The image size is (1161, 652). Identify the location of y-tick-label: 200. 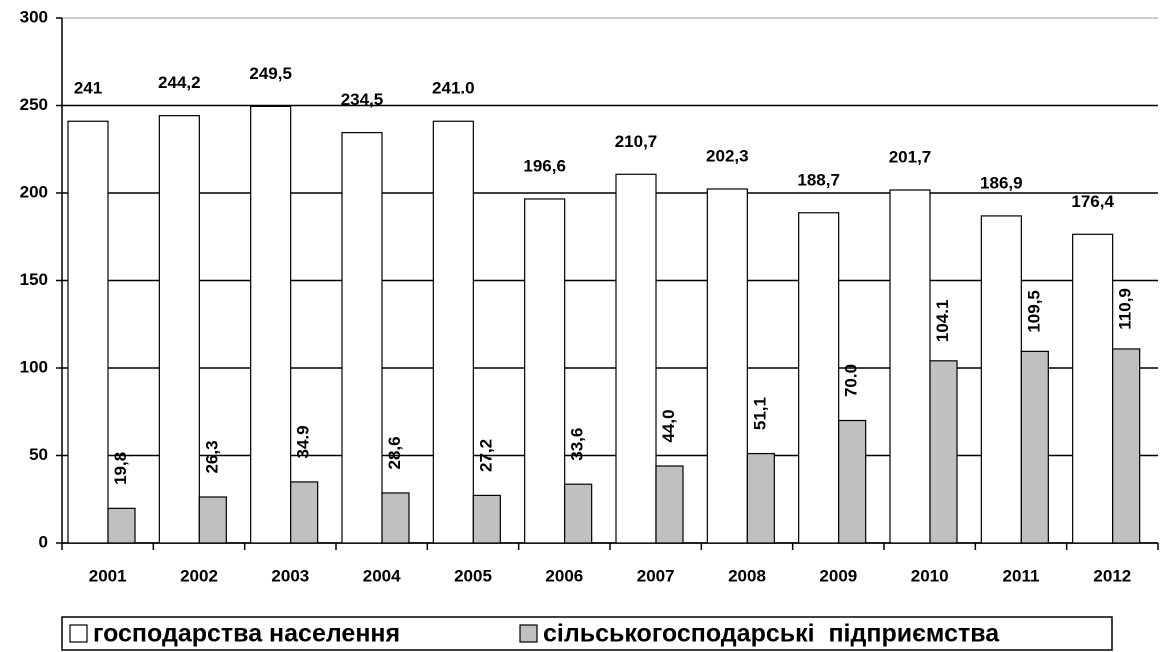
(34, 191).